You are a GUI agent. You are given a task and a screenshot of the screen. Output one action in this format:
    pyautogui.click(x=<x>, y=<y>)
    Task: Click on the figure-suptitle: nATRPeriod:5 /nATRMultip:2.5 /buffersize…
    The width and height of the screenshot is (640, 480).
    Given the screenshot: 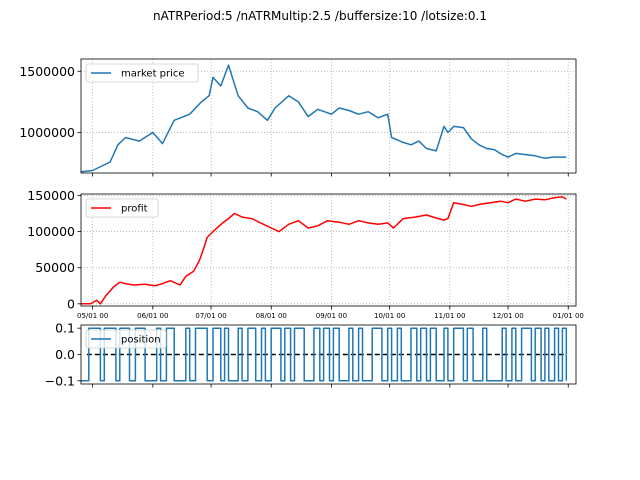 What is the action you would take?
    pyautogui.click(x=320, y=16)
    